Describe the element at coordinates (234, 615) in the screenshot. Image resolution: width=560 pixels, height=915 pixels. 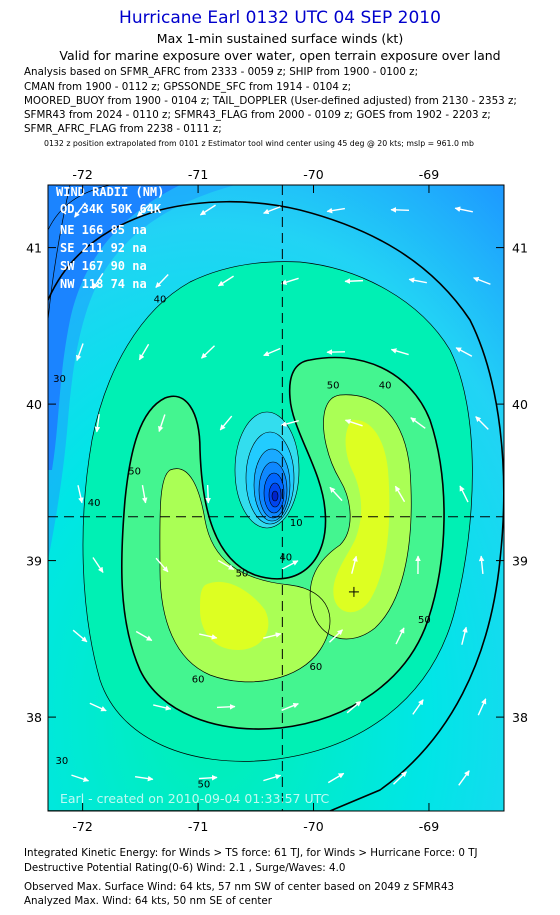
I see `band-64-south` at that location.